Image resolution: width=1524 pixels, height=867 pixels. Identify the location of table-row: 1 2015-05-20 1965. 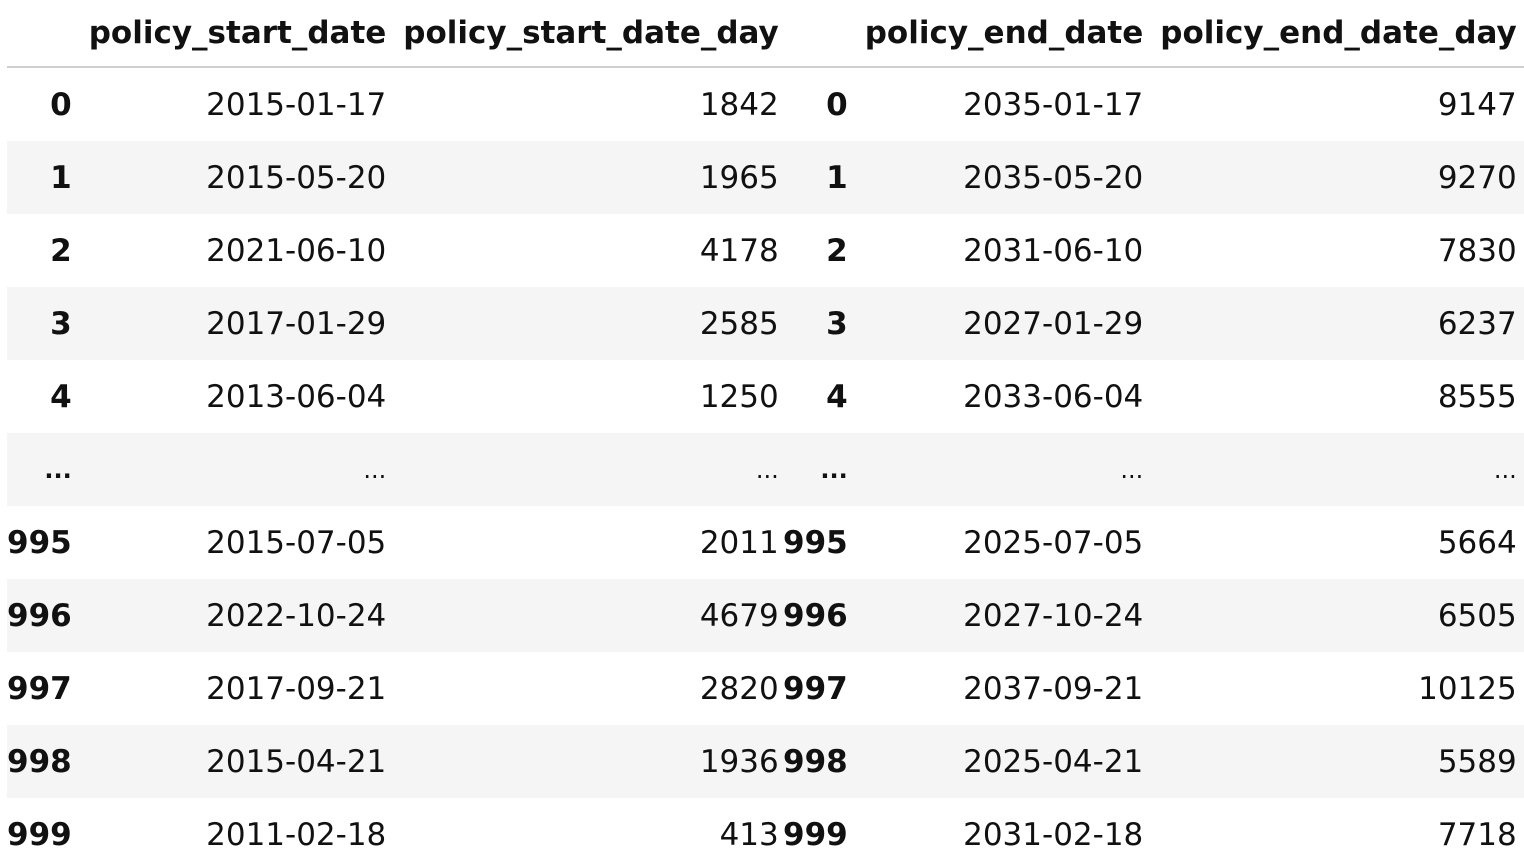
(401, 177).